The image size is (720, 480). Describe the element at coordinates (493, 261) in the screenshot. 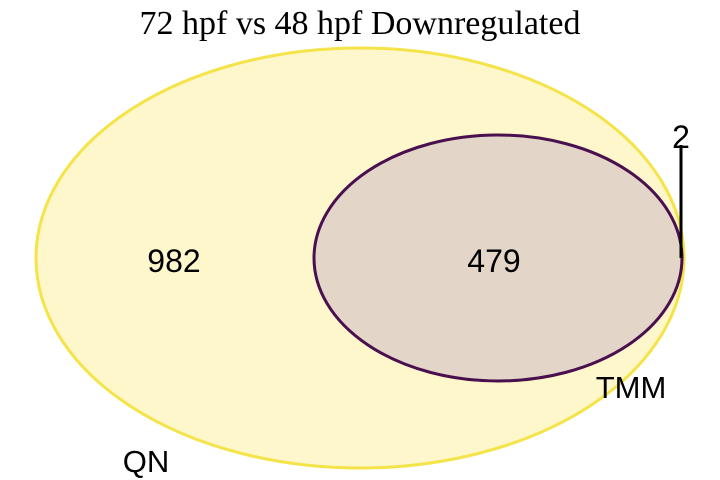

I see `intersection-count: 479` at that location.